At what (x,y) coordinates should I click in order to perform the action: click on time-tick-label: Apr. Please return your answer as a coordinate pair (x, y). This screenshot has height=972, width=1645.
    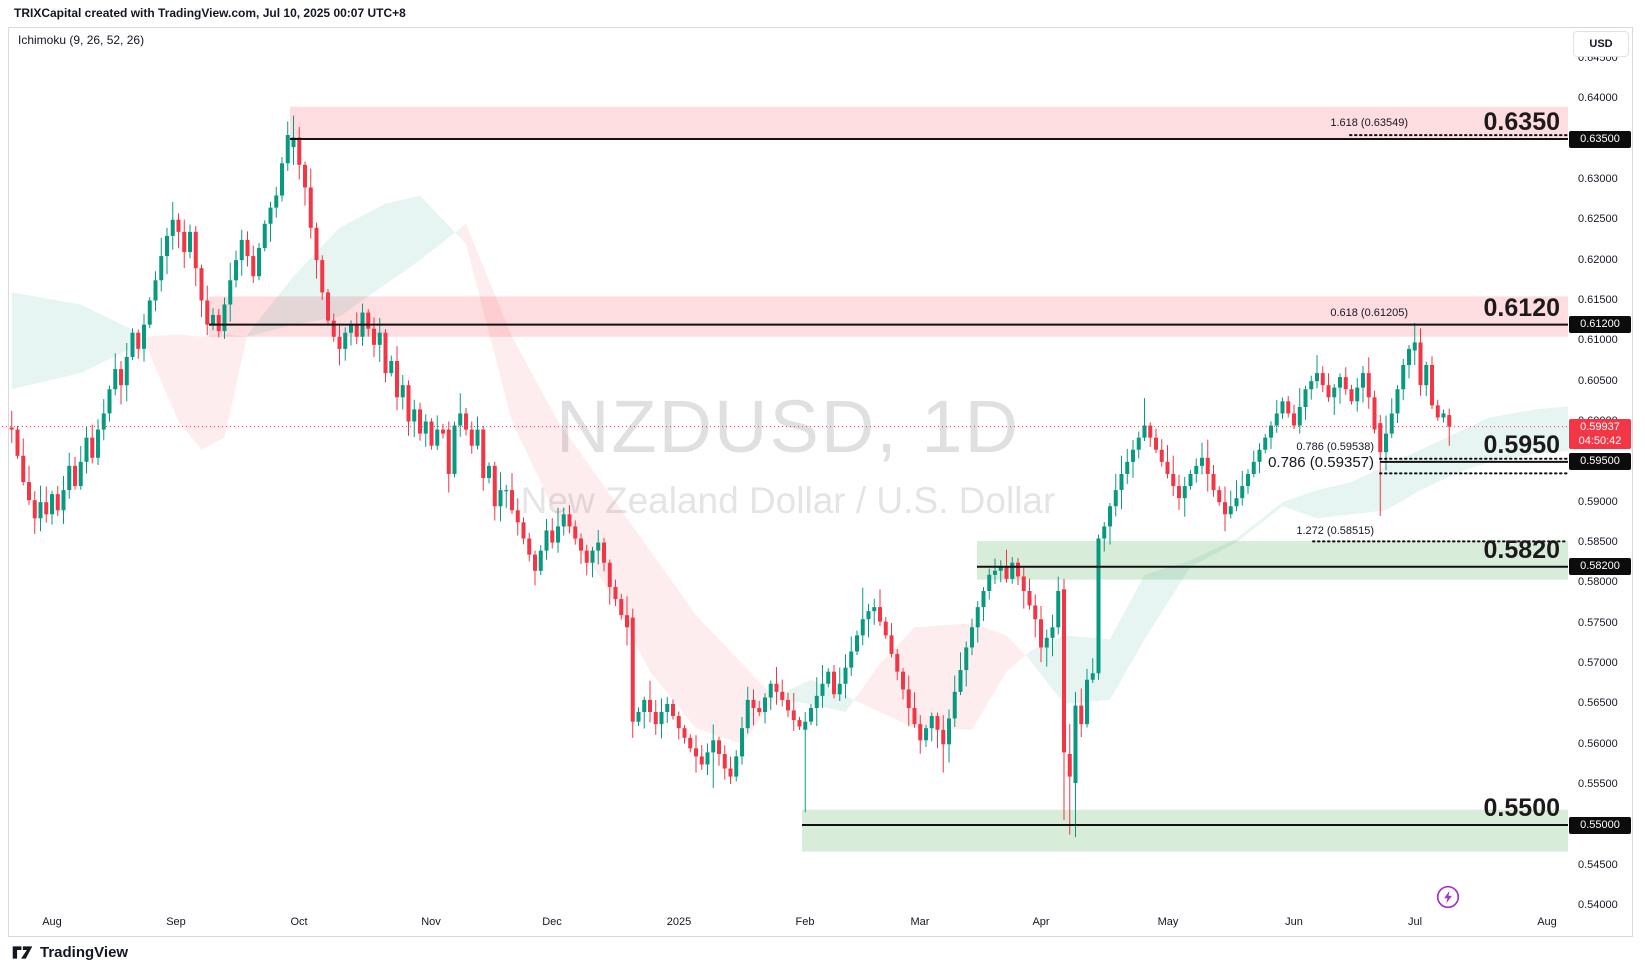
    Looking at the image, I should click on (1041, 922).